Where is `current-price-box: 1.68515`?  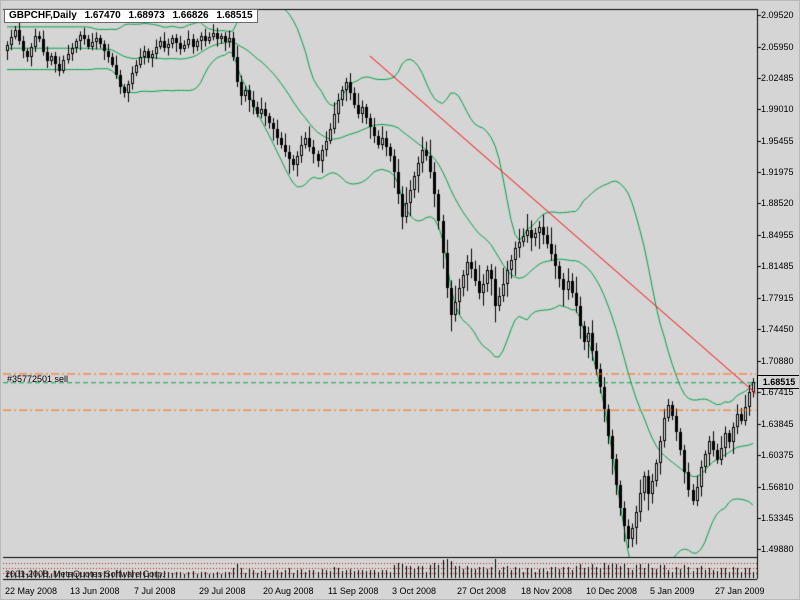
current-price-box: 1.68515 is located at coordinates (778, 382).